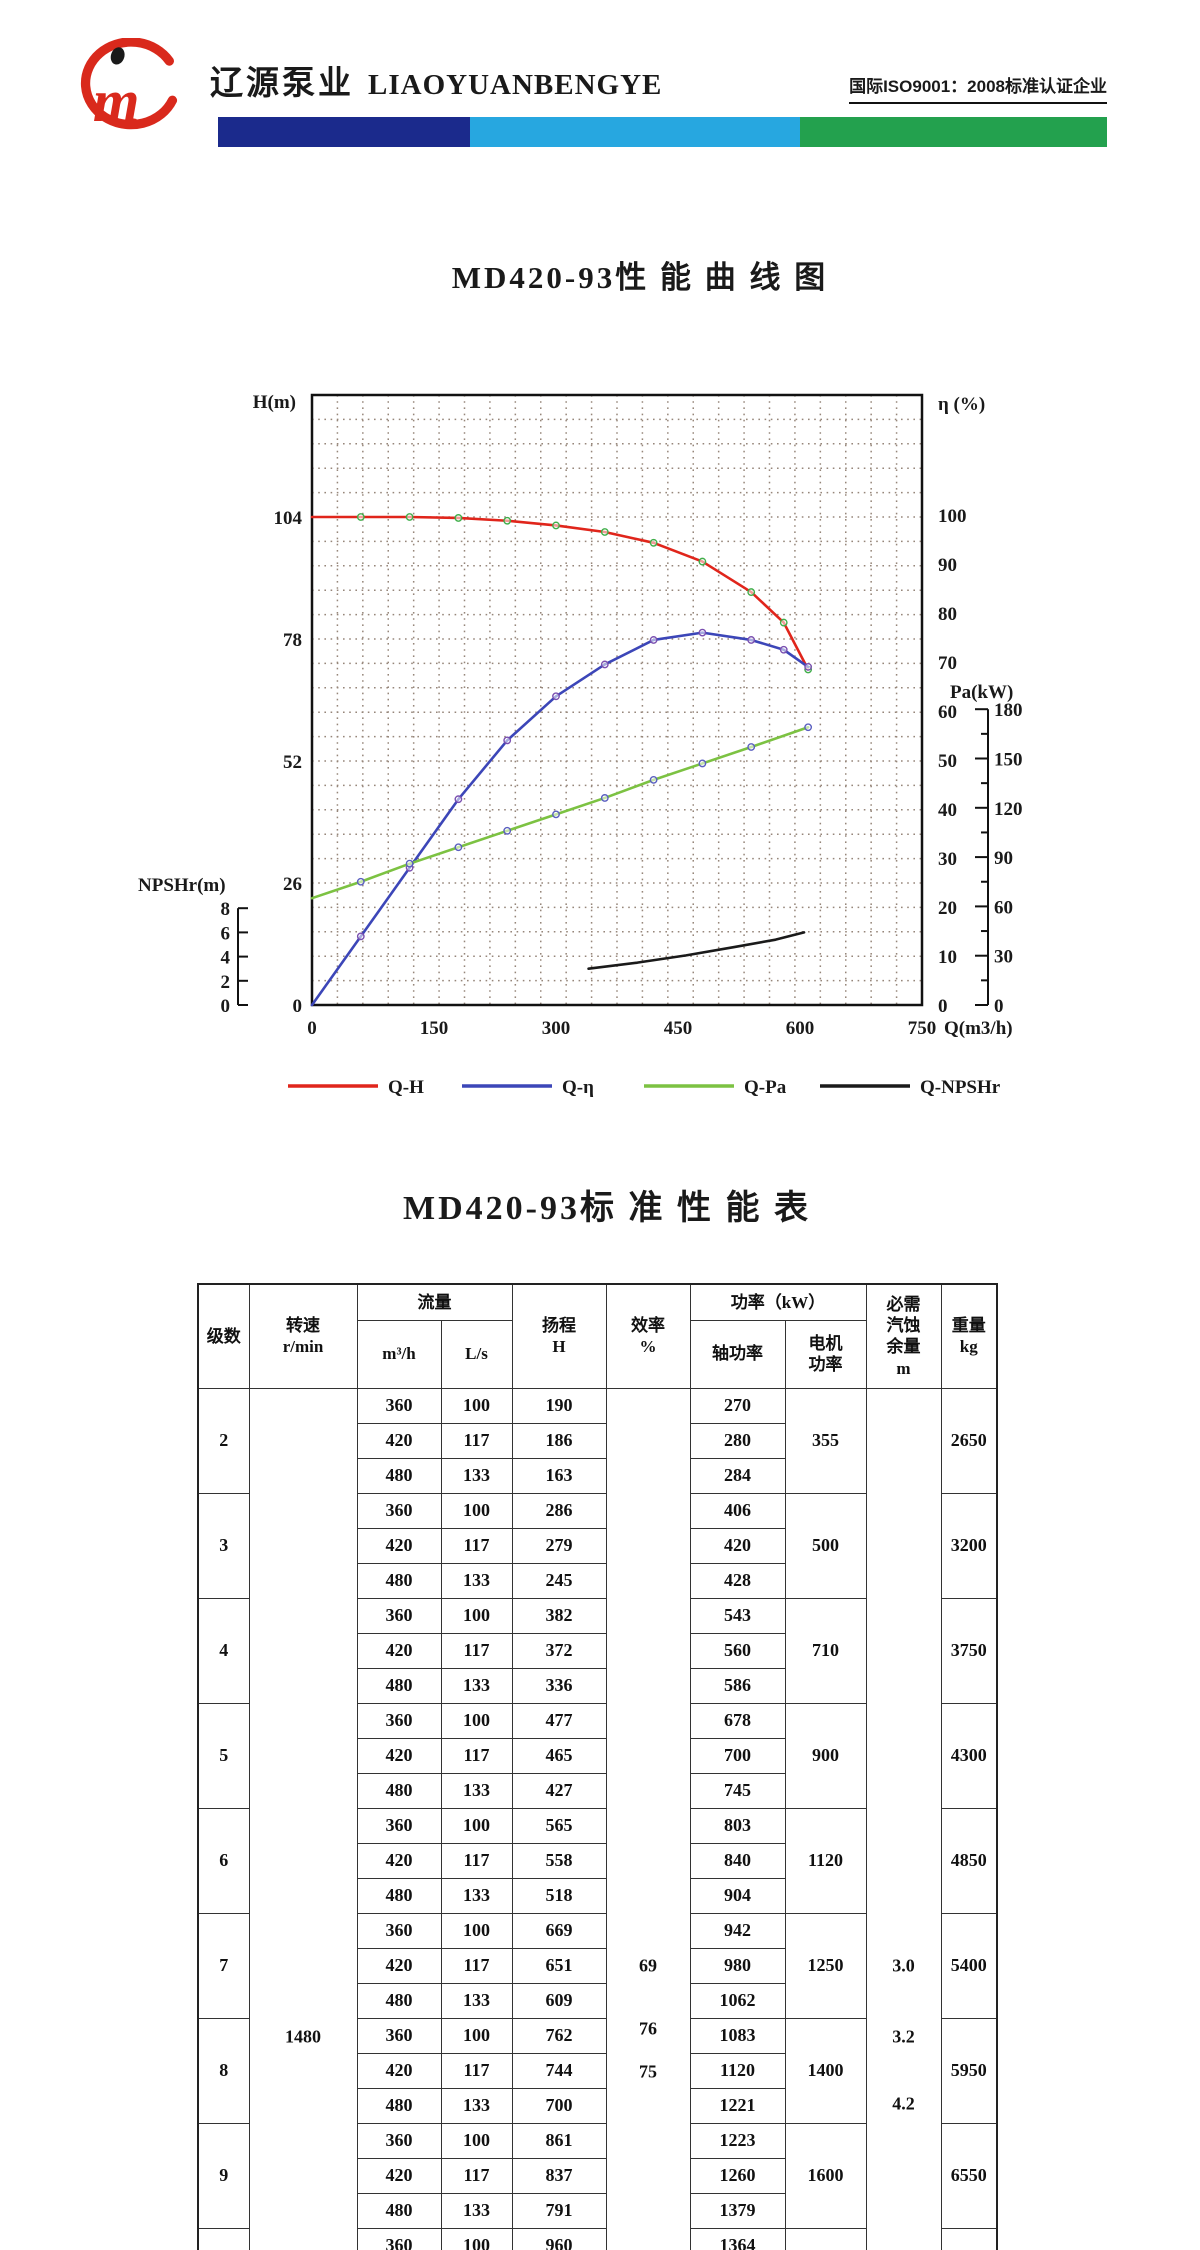 The height and width of the screenshot is (2250, 1200). I want to click on x-tick: 450, so click(678, 1028).